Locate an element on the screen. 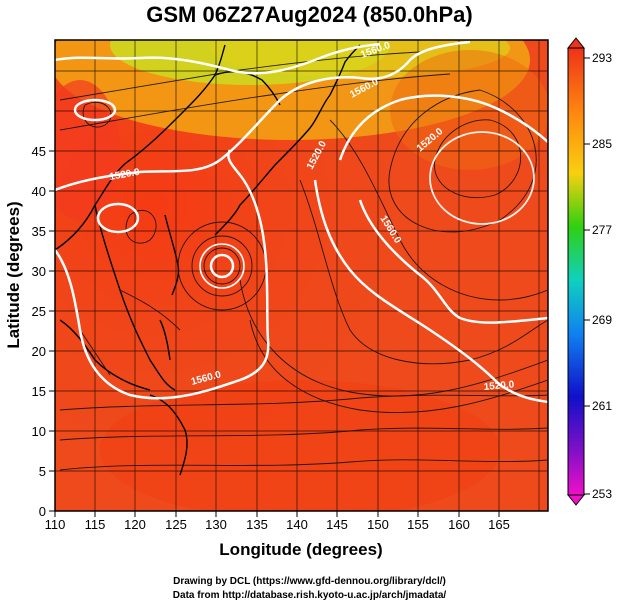 The image size is (619, 605). lon-tick-label: 155 is located at coordinates (418, 524).